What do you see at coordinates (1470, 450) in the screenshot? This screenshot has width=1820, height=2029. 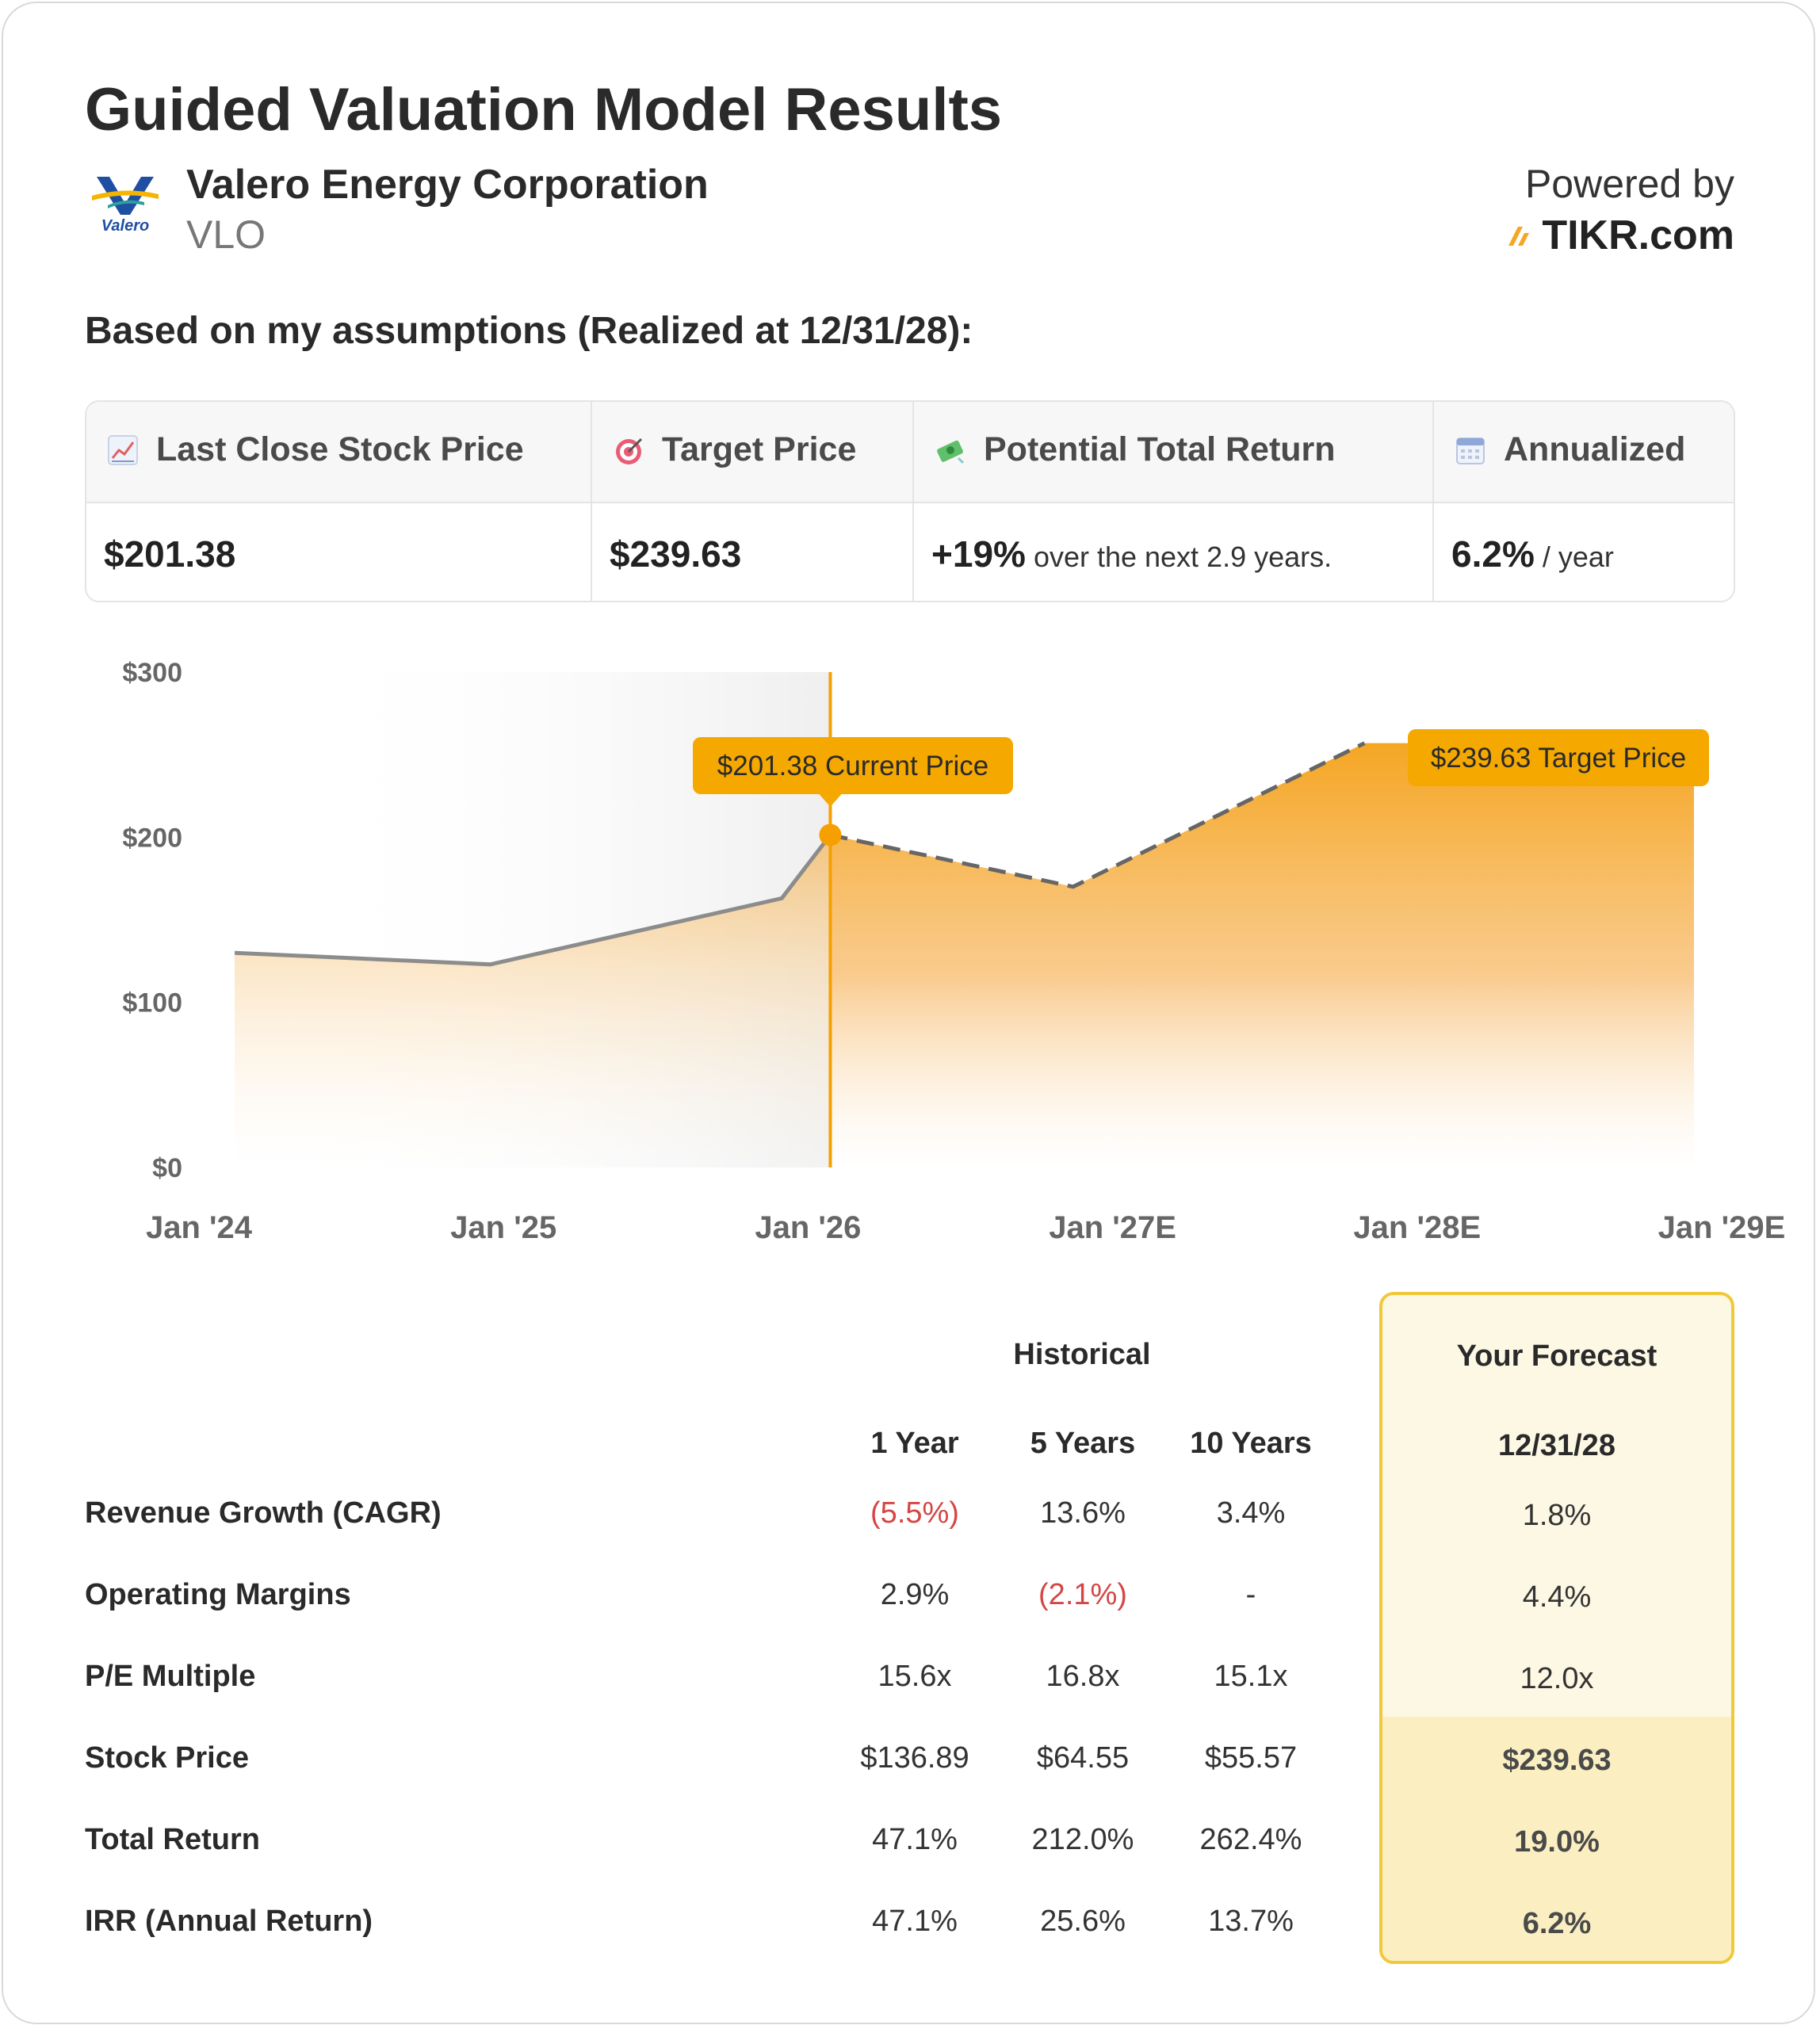 I see `calendar-icon` at bounding box center [1470, 450].